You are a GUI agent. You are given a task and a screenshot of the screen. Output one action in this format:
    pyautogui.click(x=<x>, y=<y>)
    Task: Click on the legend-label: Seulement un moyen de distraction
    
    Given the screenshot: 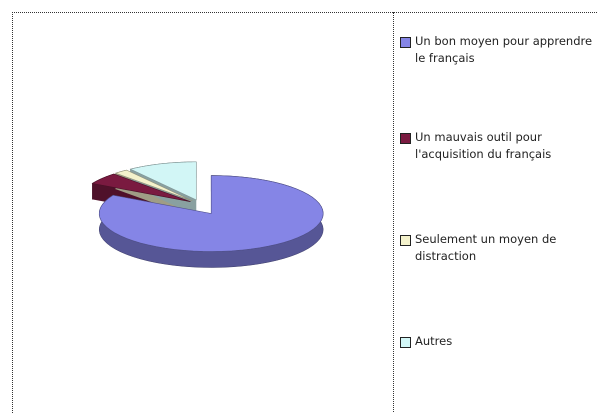 What is the action you would take?
    pyautogui.click(x=486, y=247)
    